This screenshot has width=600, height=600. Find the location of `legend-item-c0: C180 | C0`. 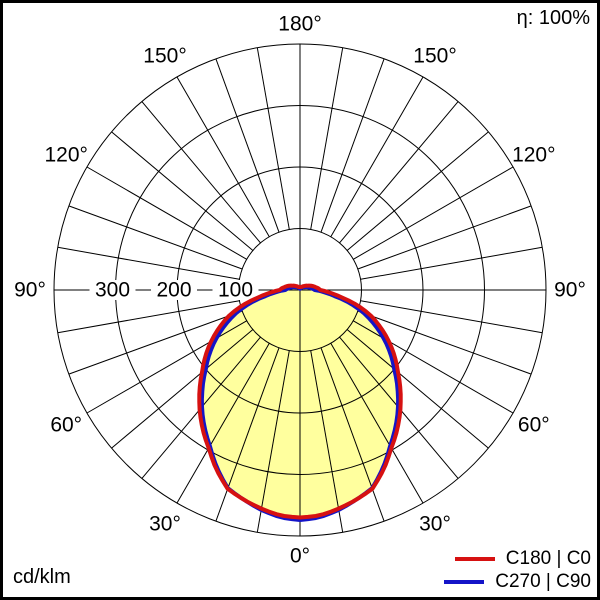

legend-item-c0: C180 | C0 is located at coordinates (517, 558).